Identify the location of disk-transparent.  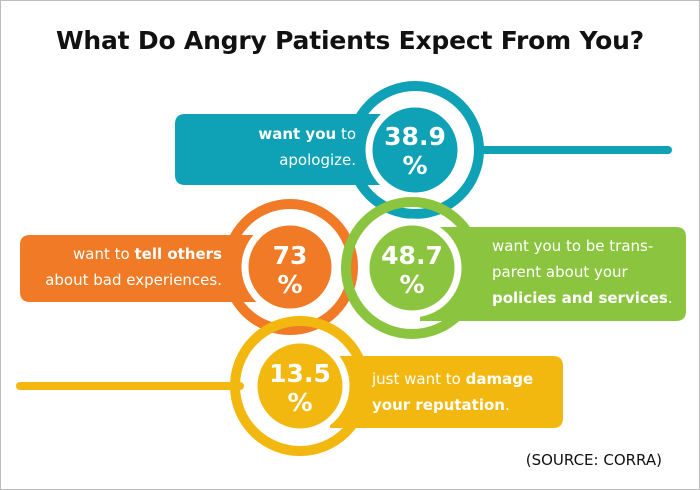
(412, 268).